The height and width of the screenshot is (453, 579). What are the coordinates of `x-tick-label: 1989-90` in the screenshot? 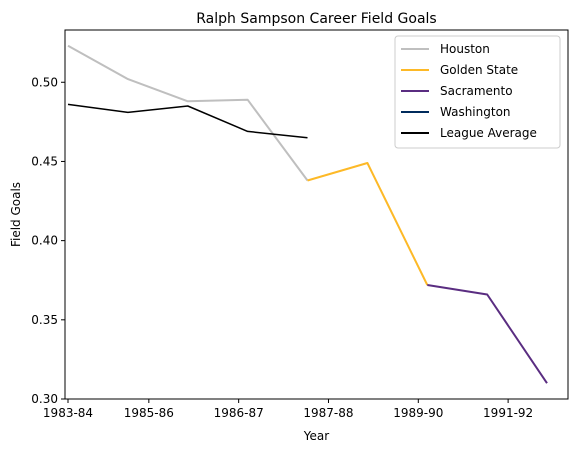 It's located at (418, 413).